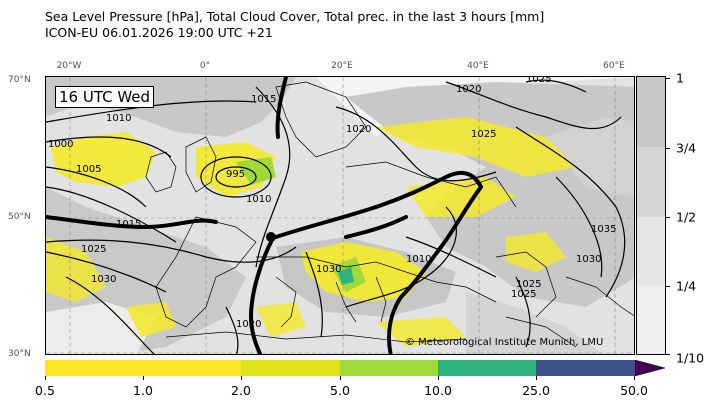 This screenshot has width=716, height=409. Describe the element at coordinates (686, 148) in the screenshot. I see `cc-label: 3/4` at that location.